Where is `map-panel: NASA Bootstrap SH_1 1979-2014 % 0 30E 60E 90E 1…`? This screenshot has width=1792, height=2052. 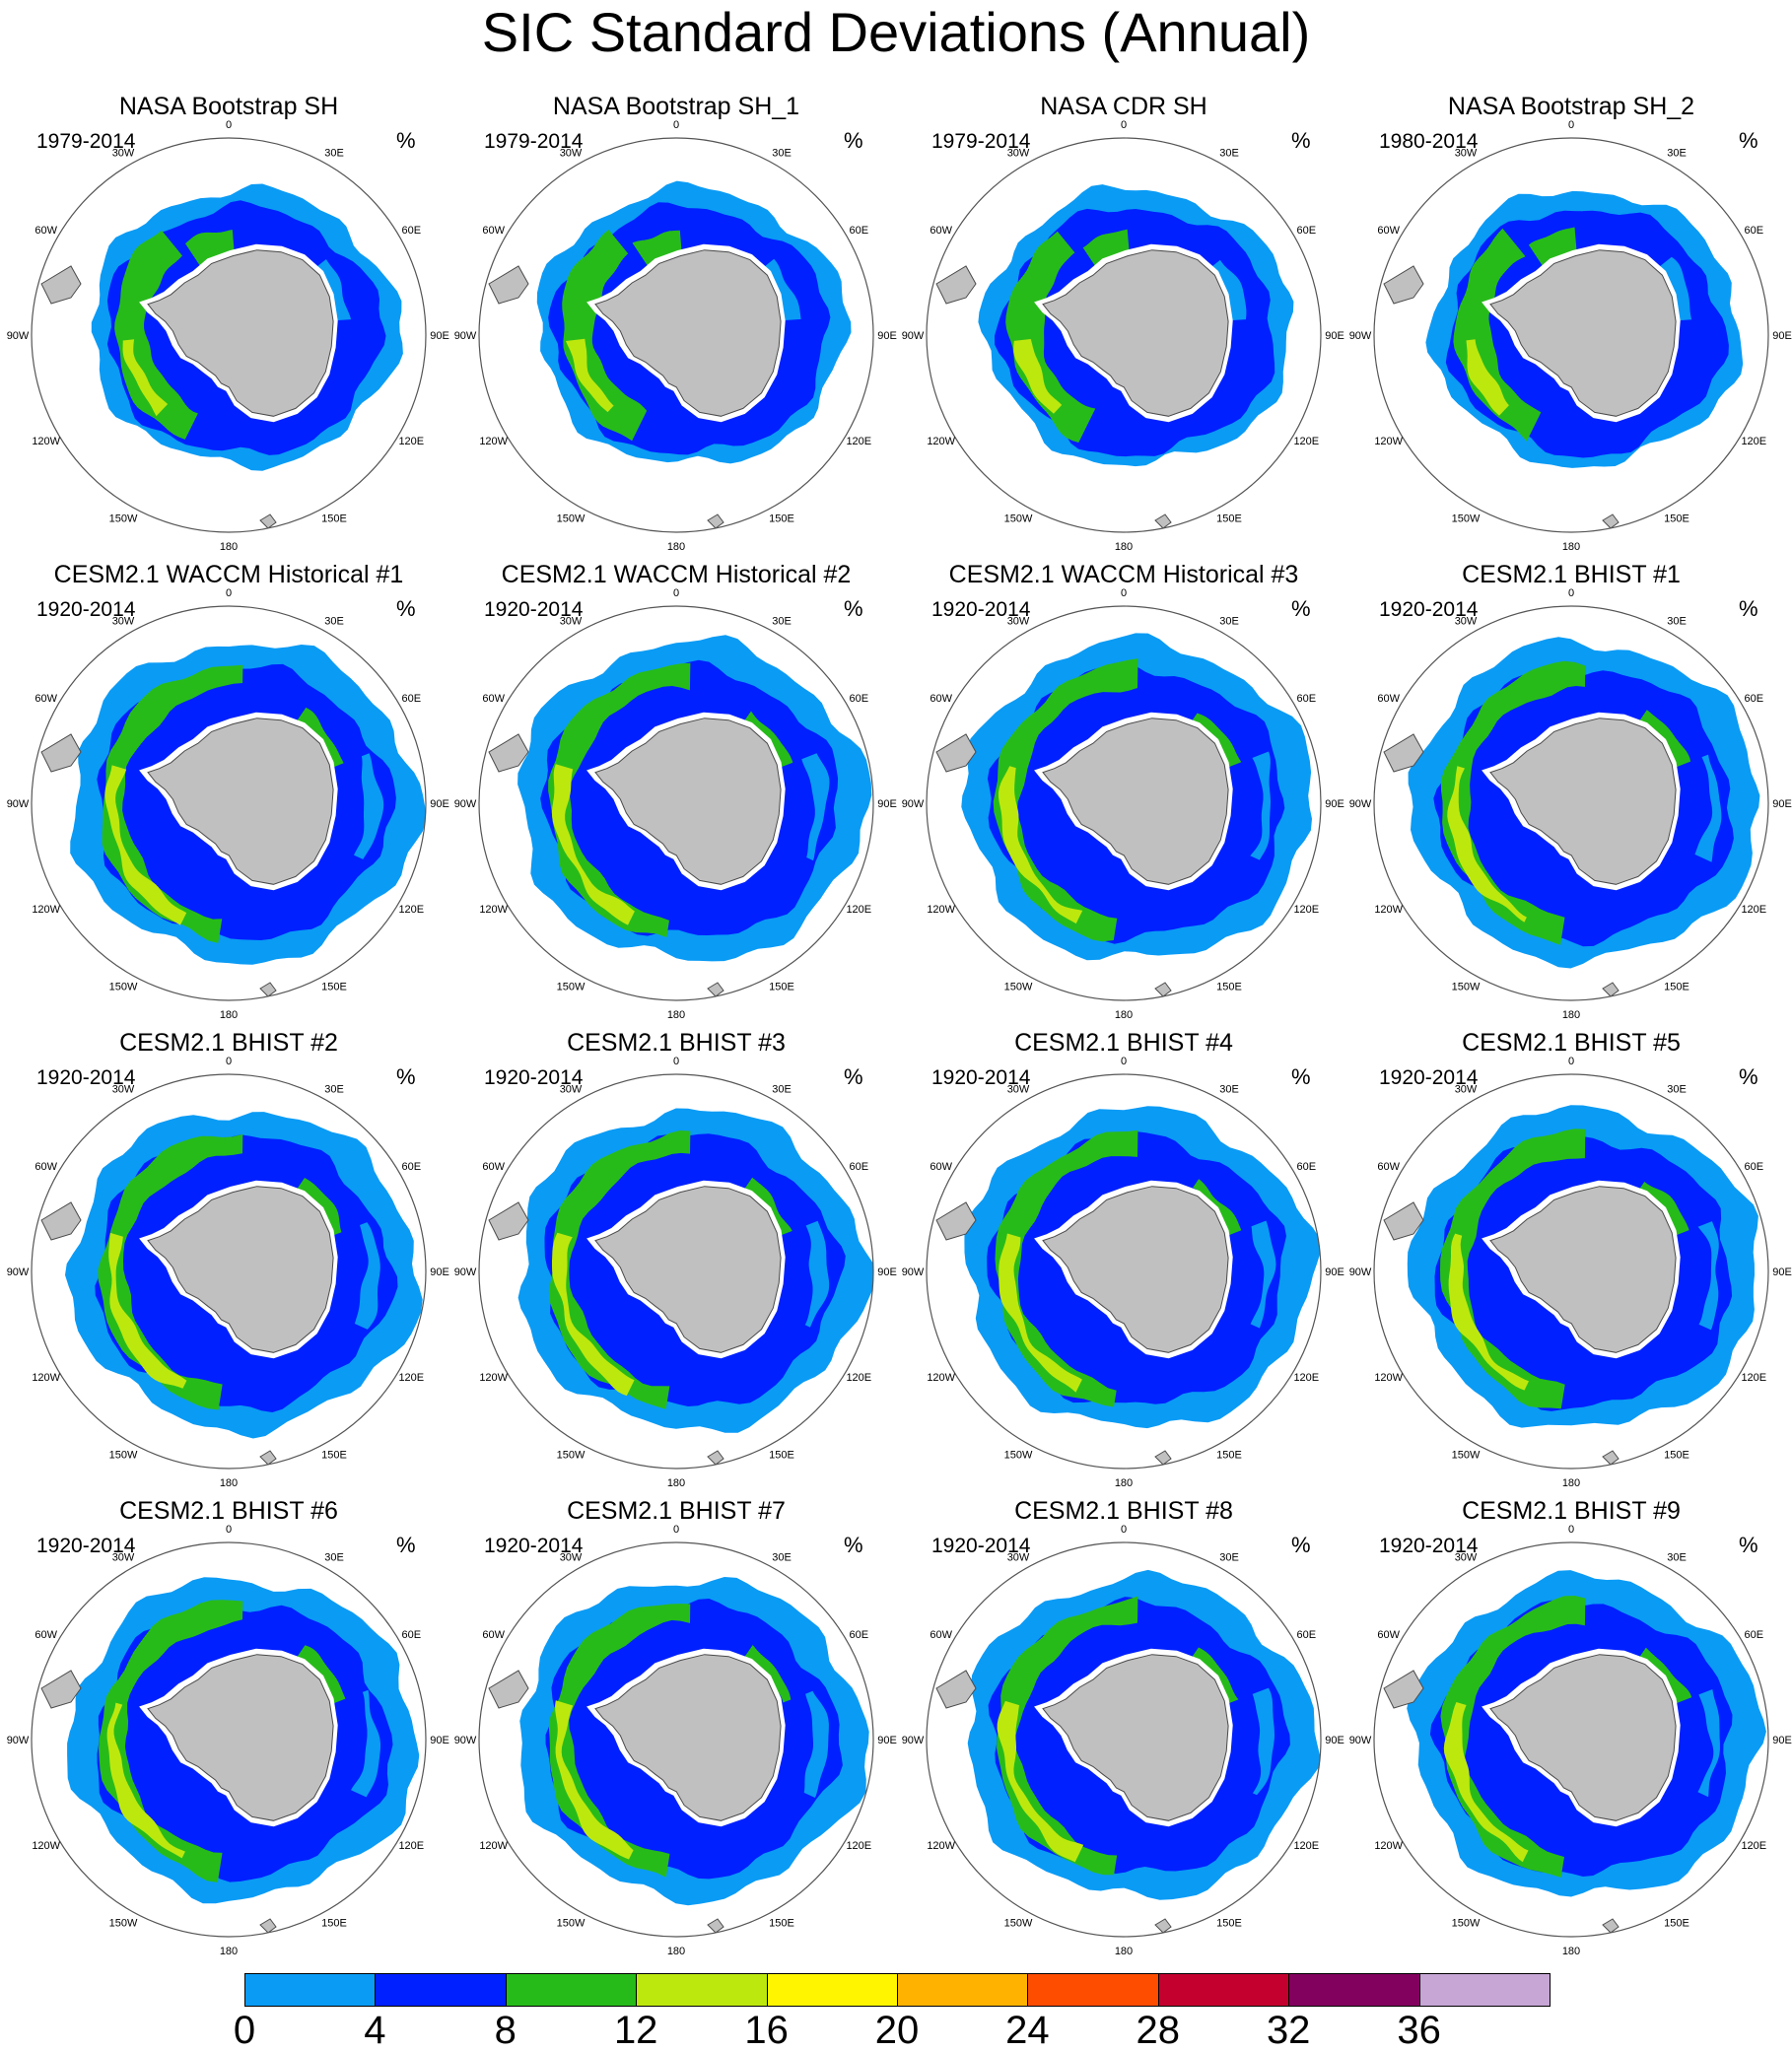 map-panel: NASA Bootstrap SH_1 1979-2014 % 0 30E 60E 90E 1… is located at coordinates (675, 323).